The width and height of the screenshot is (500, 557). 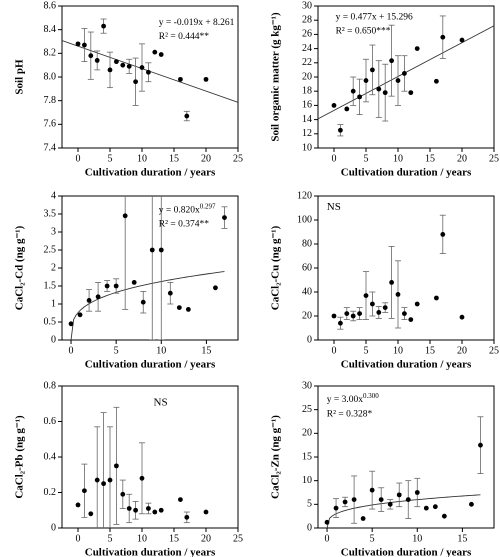 I want to click on y-tick-label: 0, so click(x=309, y=339).